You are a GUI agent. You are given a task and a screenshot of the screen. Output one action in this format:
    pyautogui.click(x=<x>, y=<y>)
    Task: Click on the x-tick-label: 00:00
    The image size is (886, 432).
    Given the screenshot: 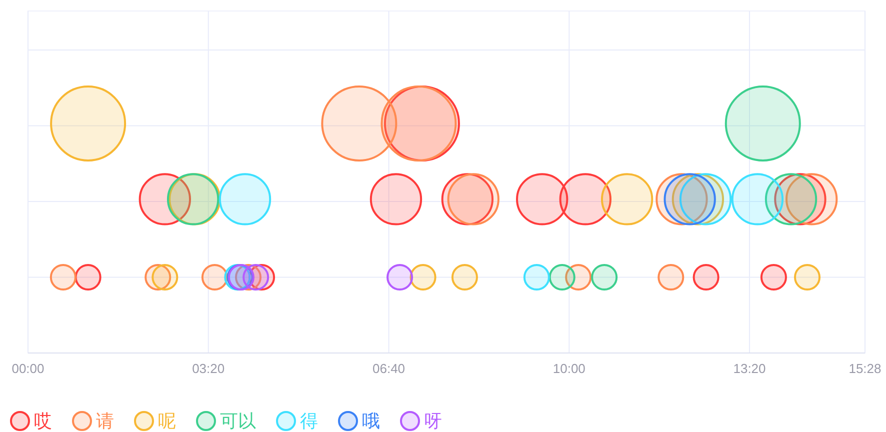 What is the action you would take?
    pyautogui.click(x=28, y=368)
    